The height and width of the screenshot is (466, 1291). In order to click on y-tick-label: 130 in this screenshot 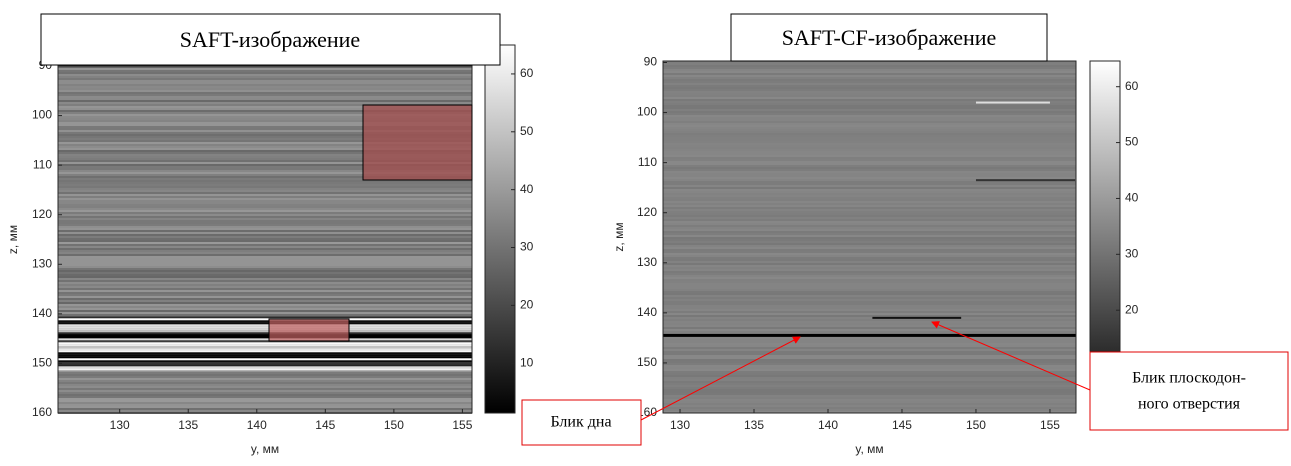, I will do `click(42, 263)`.